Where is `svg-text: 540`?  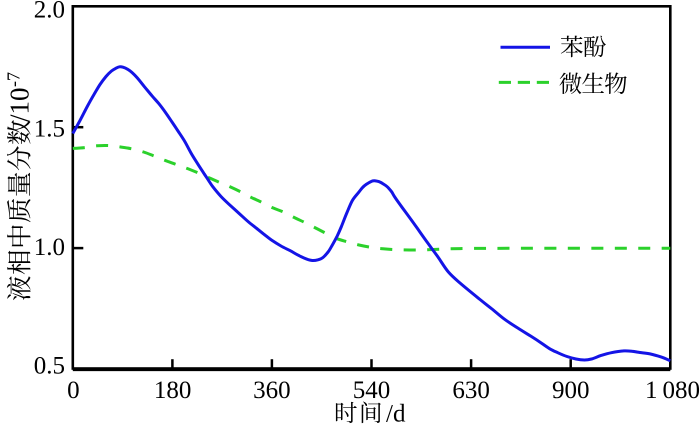 svg-text: 540 is located at coordinates (372, 390).